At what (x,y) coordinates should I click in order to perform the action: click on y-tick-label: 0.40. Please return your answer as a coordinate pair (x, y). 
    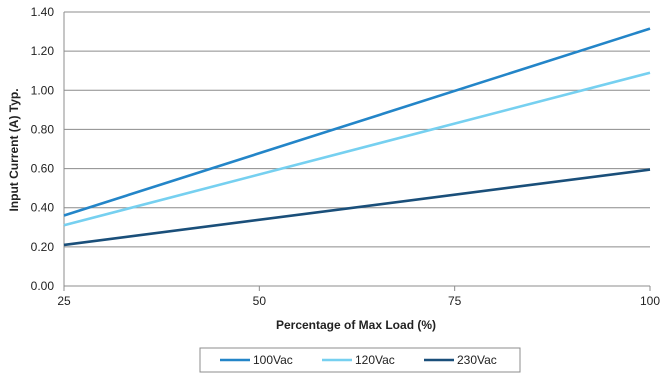
    Looking at the image, I should click on (43, 208).